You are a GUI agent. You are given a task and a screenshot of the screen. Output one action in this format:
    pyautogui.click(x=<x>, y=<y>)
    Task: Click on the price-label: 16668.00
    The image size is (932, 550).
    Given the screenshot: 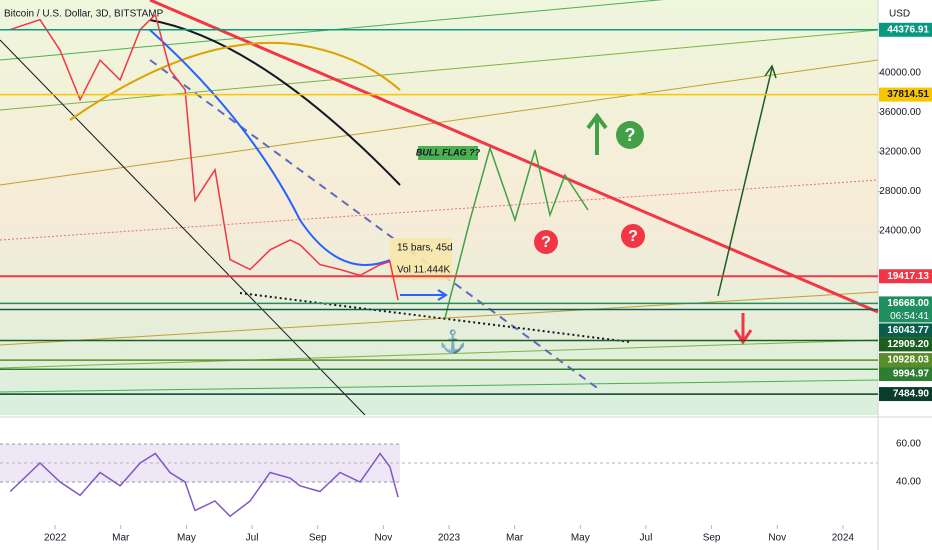 What is the action you would take?
    pyautogui.click(x=908, y=303)
    